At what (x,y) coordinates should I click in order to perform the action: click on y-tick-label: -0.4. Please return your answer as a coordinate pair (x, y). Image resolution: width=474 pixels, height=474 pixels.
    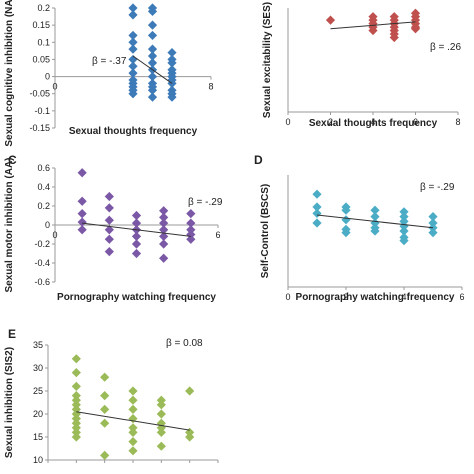
    Looking at the image, I should click on (42, 263).